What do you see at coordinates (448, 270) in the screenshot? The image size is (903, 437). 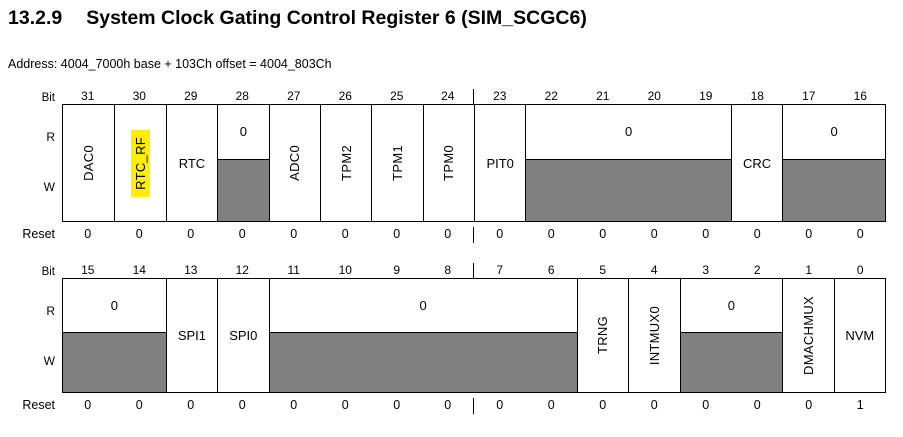 I see `bit-number-8: 8` at bounding box center [448, 270].